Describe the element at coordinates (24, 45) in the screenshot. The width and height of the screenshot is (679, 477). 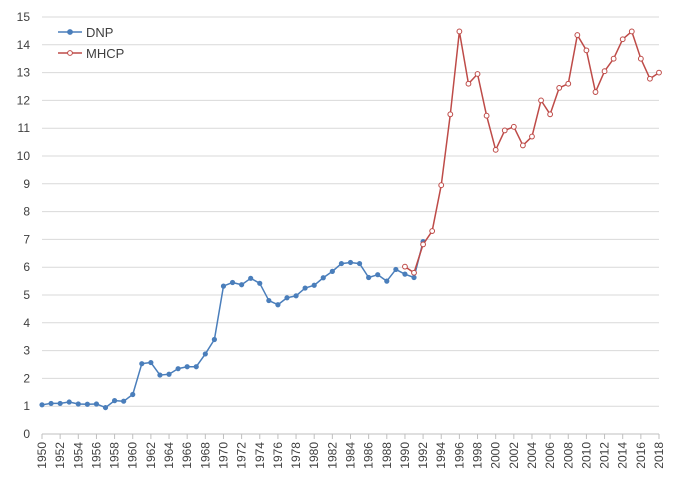
I see `y-tick-label: 14` at that location.